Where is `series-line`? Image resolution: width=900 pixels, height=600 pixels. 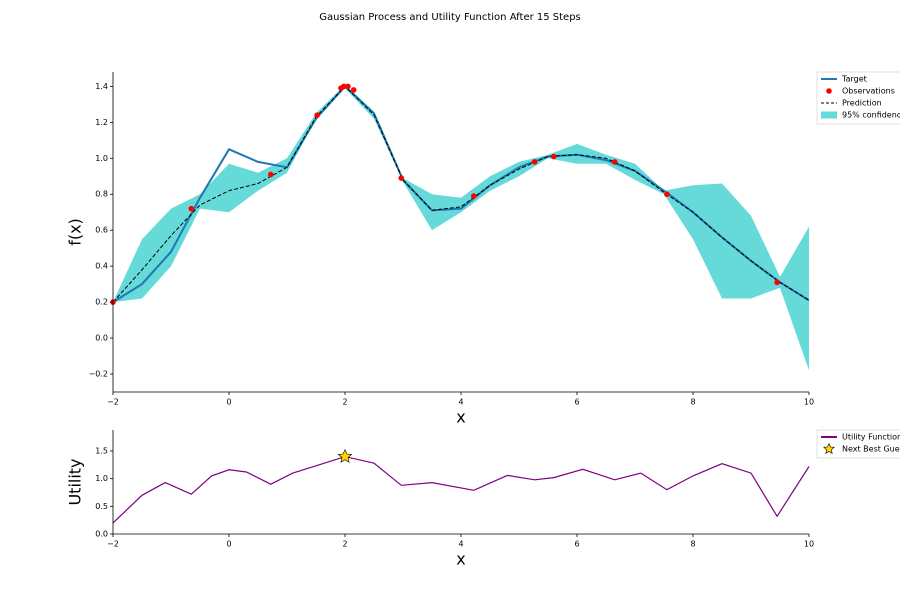 series-line is located at coordinates (461, 489).